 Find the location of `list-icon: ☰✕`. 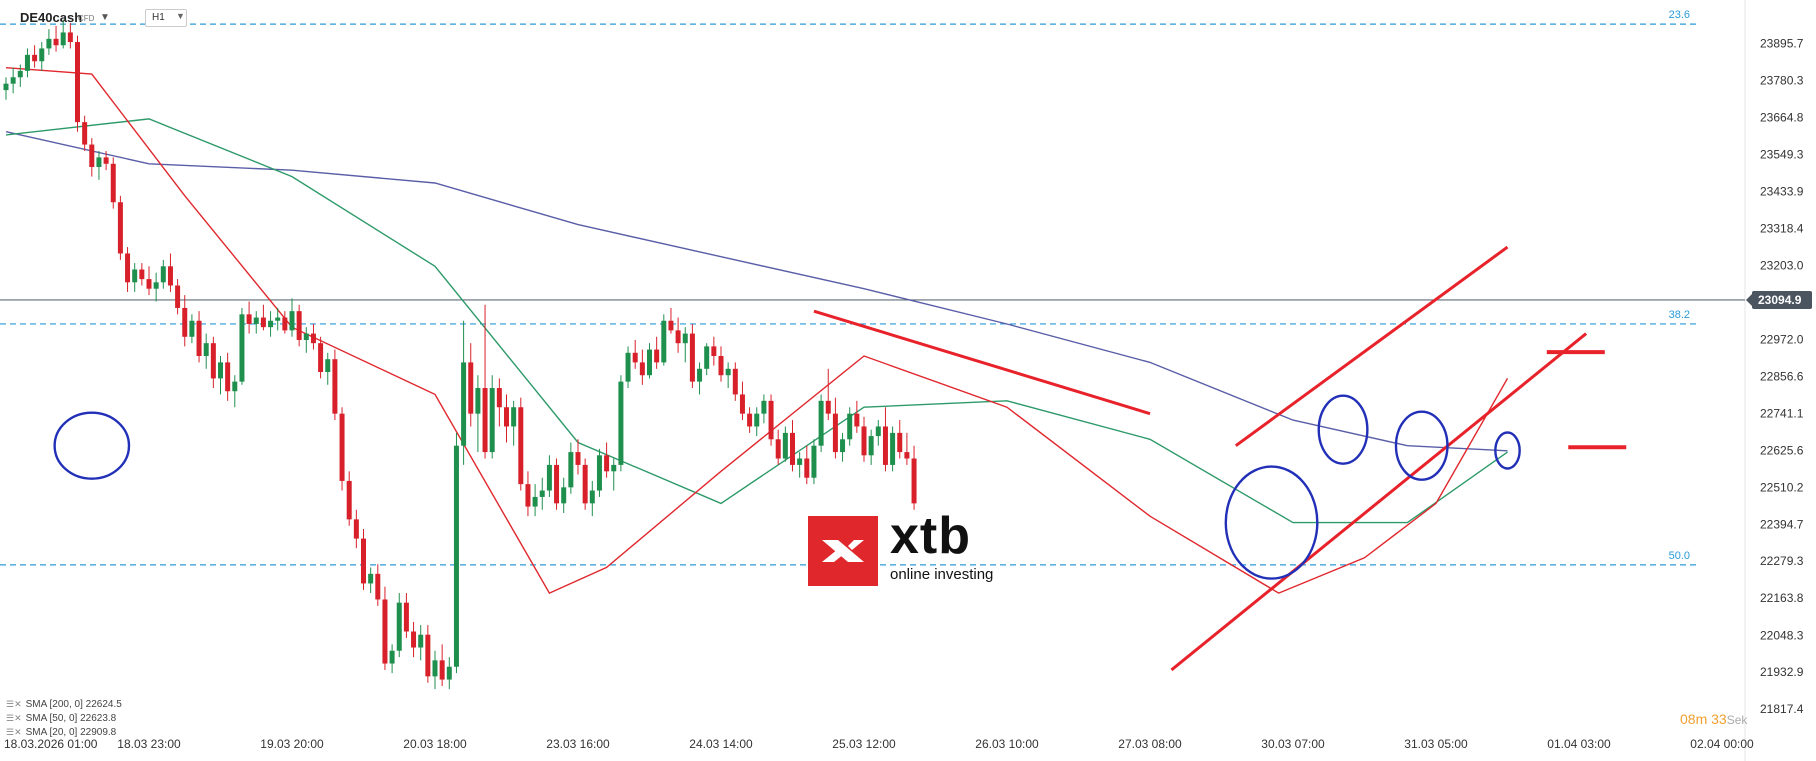

list-icon: ☰✕ is located at coordinates (14, 704).